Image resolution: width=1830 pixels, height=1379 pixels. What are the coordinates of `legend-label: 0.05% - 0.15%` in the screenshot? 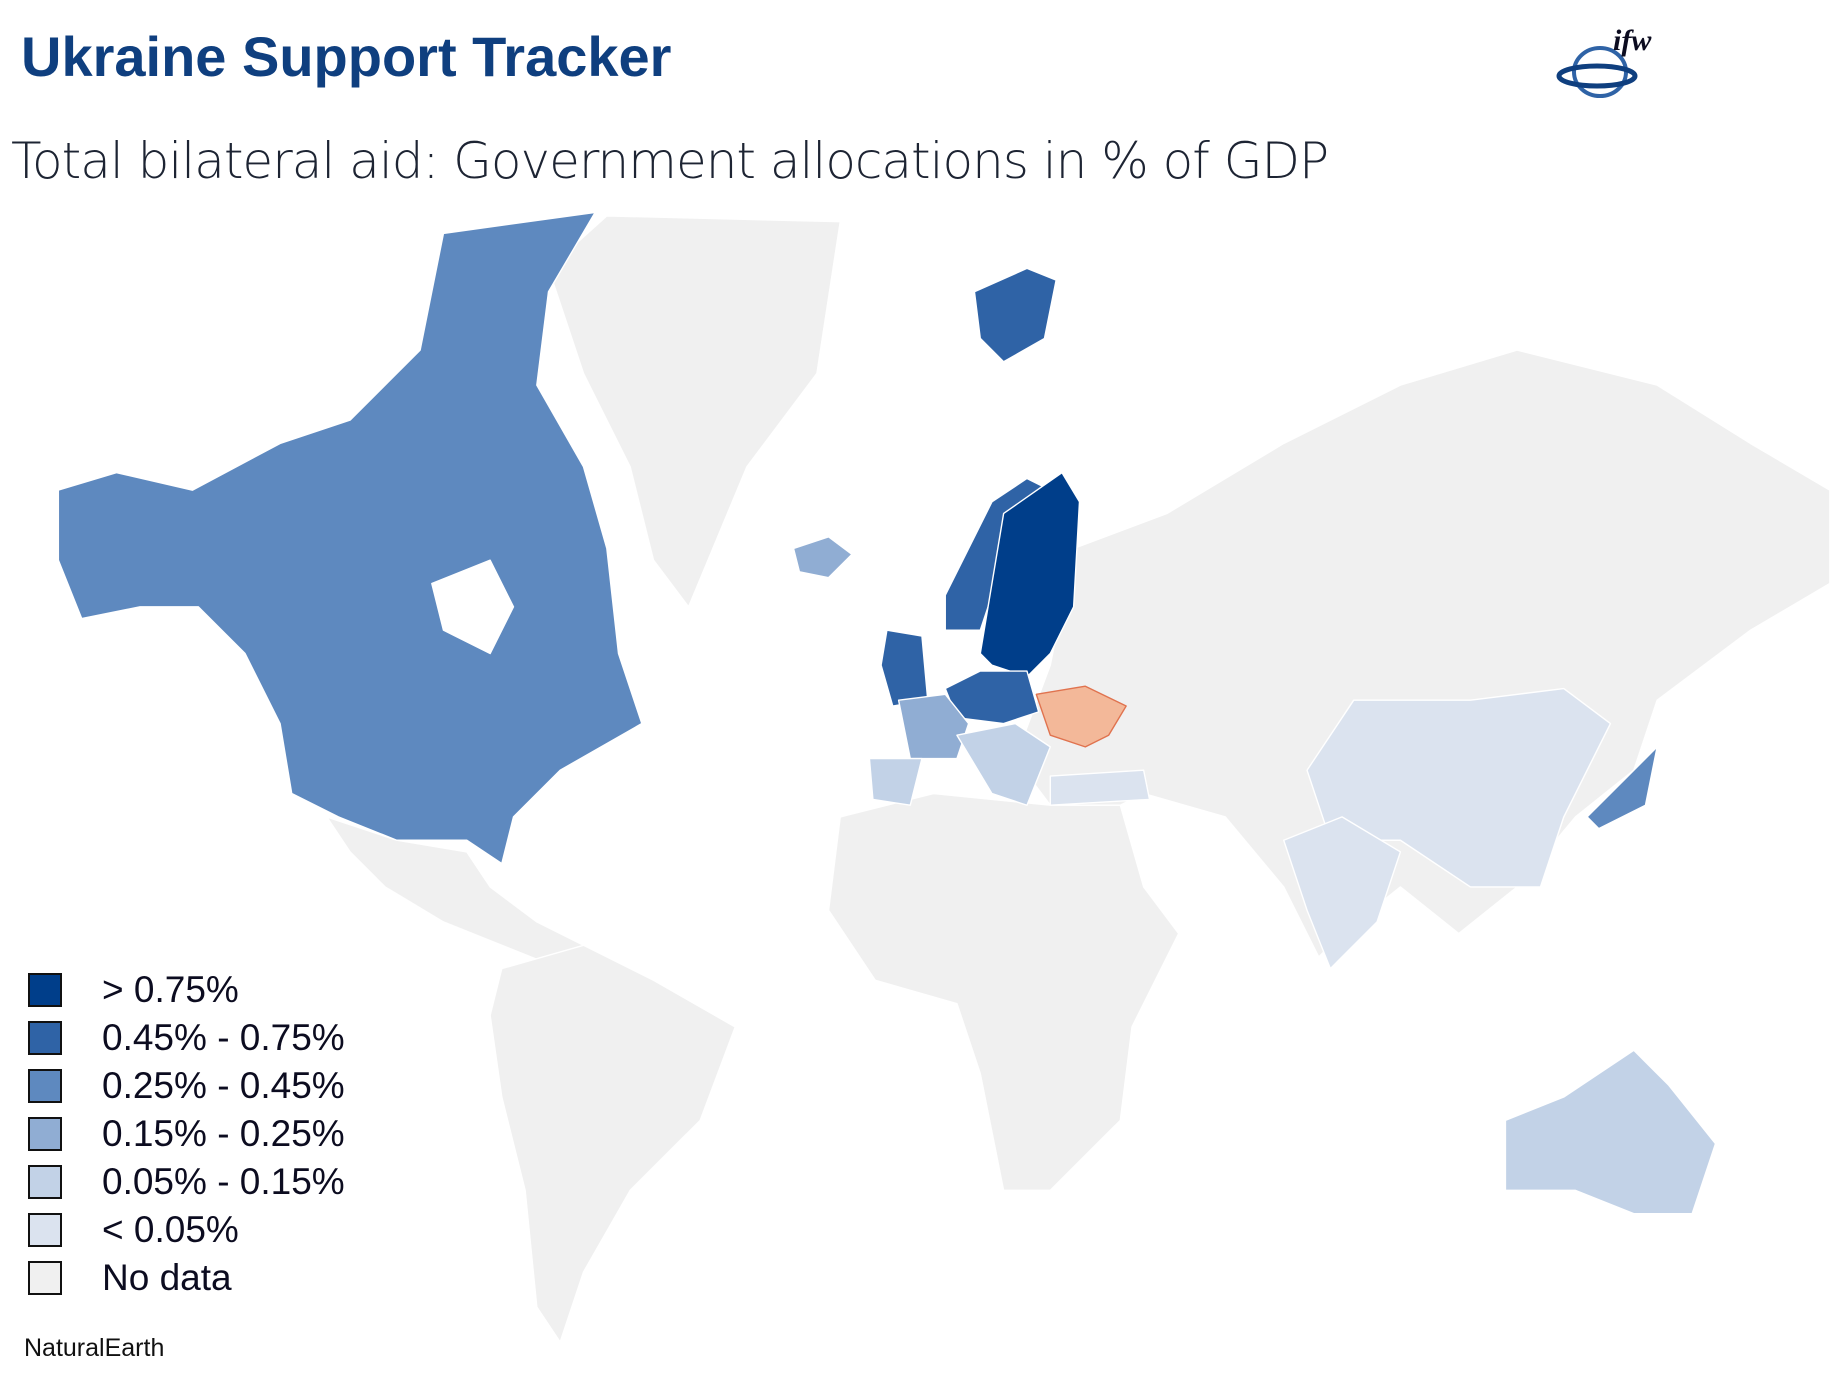 It's located at (223, 1181).